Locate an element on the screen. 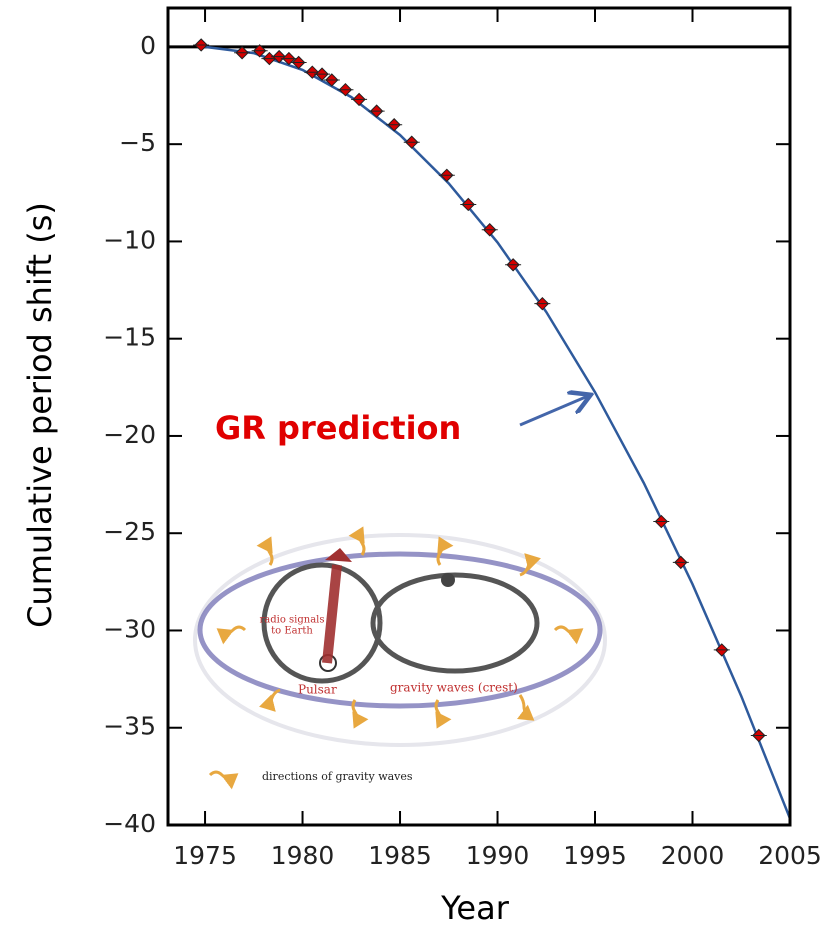  x-tick-label: 2005 is located at coordinates (790, 855).